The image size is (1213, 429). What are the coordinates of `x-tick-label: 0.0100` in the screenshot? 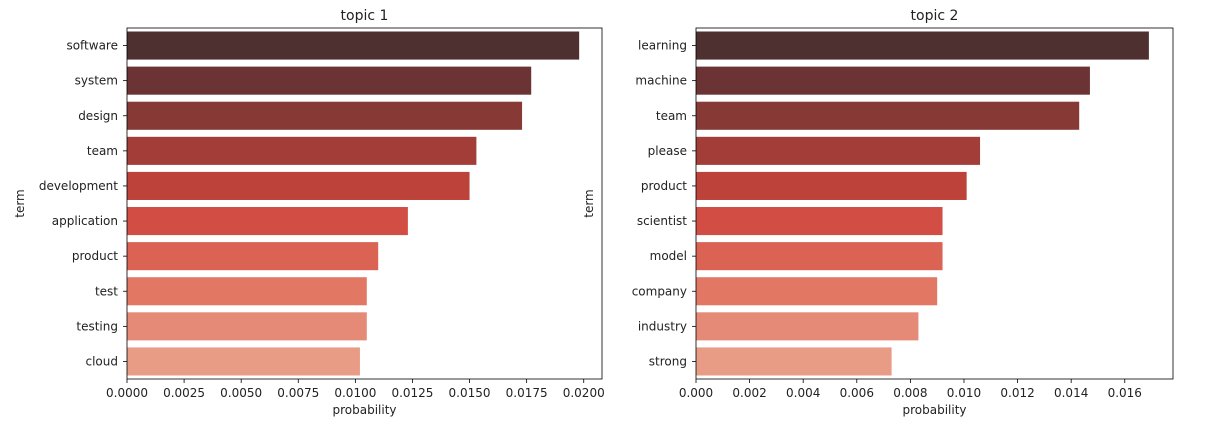 It's located at (355, 393).